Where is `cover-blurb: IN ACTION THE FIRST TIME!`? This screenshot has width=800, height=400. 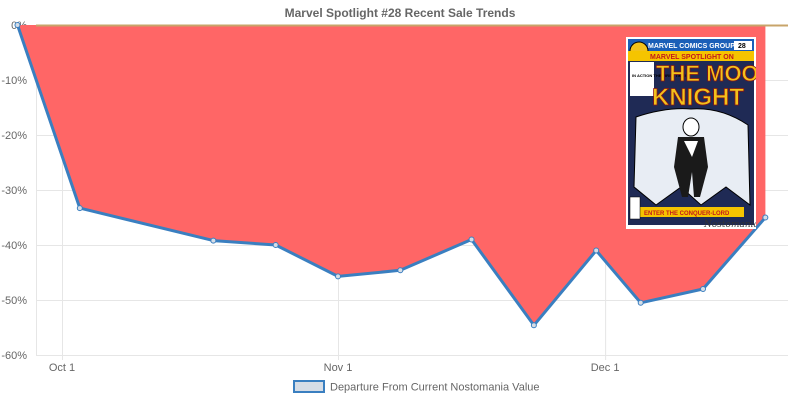 cover-blurb: IN ACTION THE FIRST TIME! is located at coordinates (659, 75).